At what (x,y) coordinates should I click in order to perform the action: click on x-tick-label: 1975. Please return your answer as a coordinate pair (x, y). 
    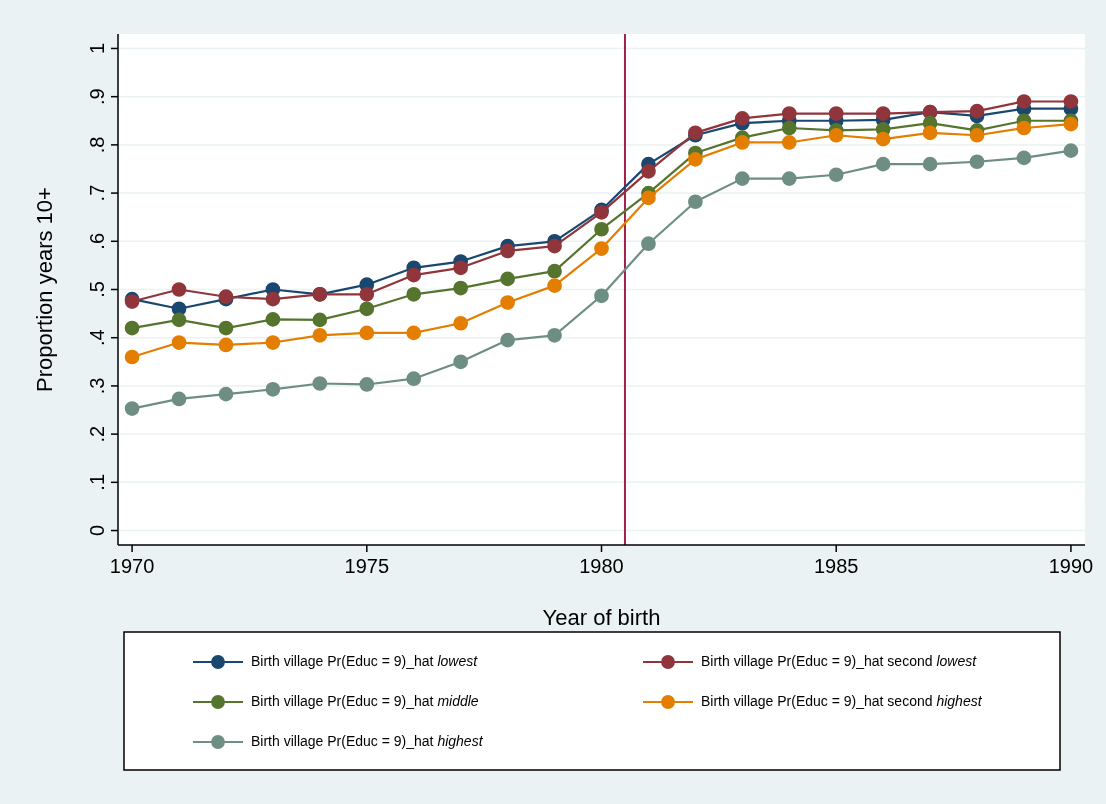
    Looking at the image, I should click on (367, 566).